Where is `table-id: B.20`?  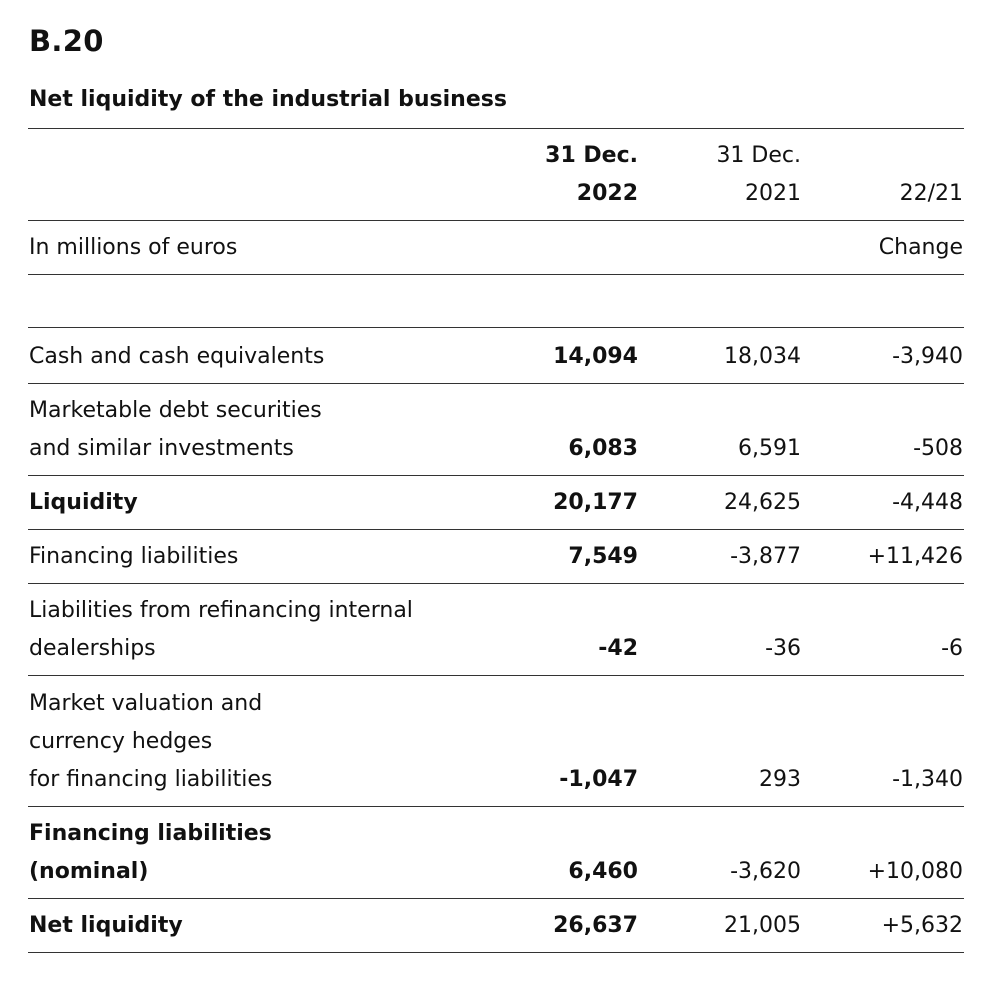 table-id: B.20 is located at coordinates (66, 41).